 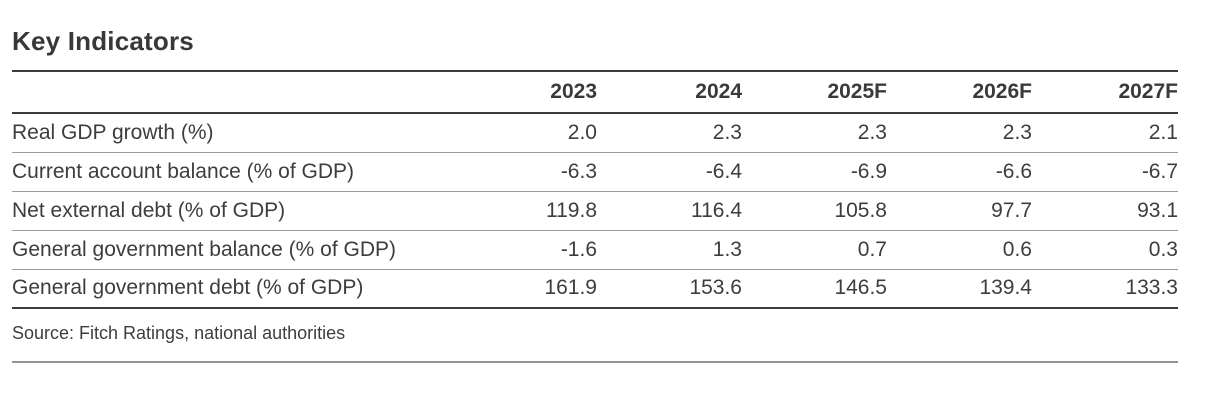 What do you see at coordinates (595, 362) in the screenshot?
I see `bottom-divider` at bounding box center [595, 362].